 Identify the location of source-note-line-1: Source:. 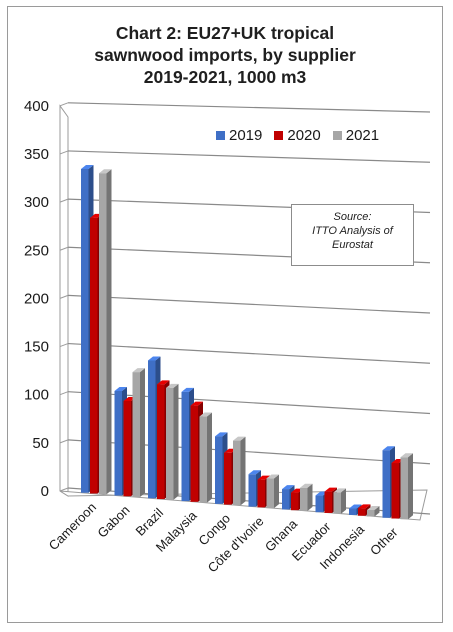
(352, 217).